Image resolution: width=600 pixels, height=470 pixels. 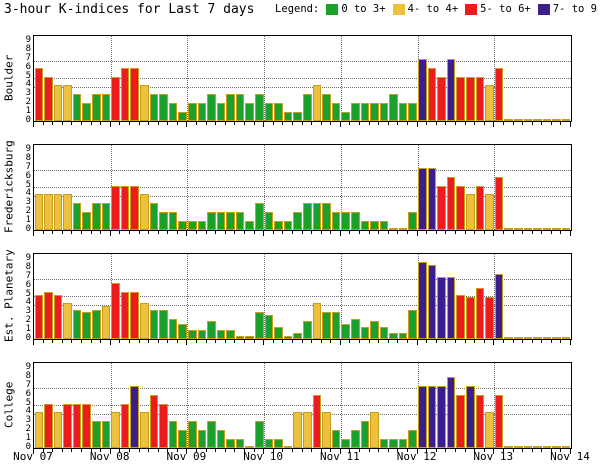 I want to click on day-gridline, so click(x=341, y=78).